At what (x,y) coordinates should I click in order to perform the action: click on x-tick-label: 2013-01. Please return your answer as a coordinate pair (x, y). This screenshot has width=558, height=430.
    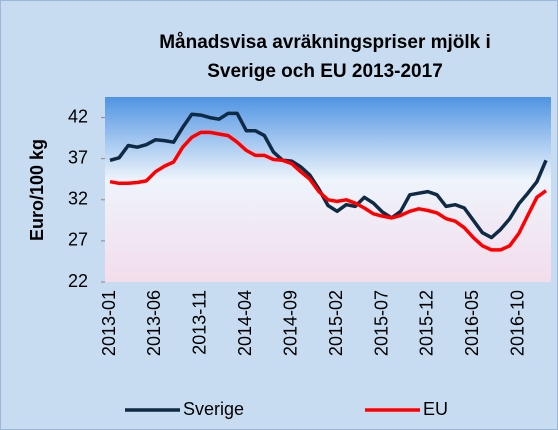
    Looking at the image, I should click on (109, 323).